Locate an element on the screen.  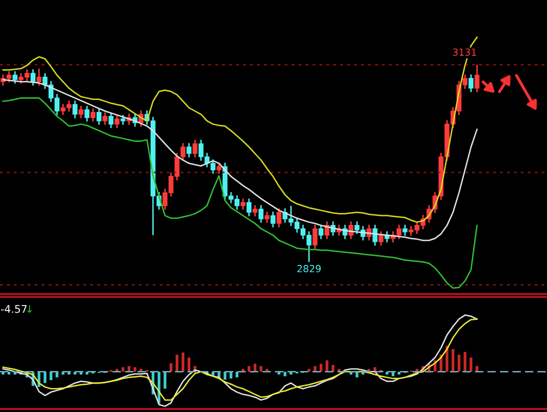
text: -4.57 is located at coordinates (14, 309).